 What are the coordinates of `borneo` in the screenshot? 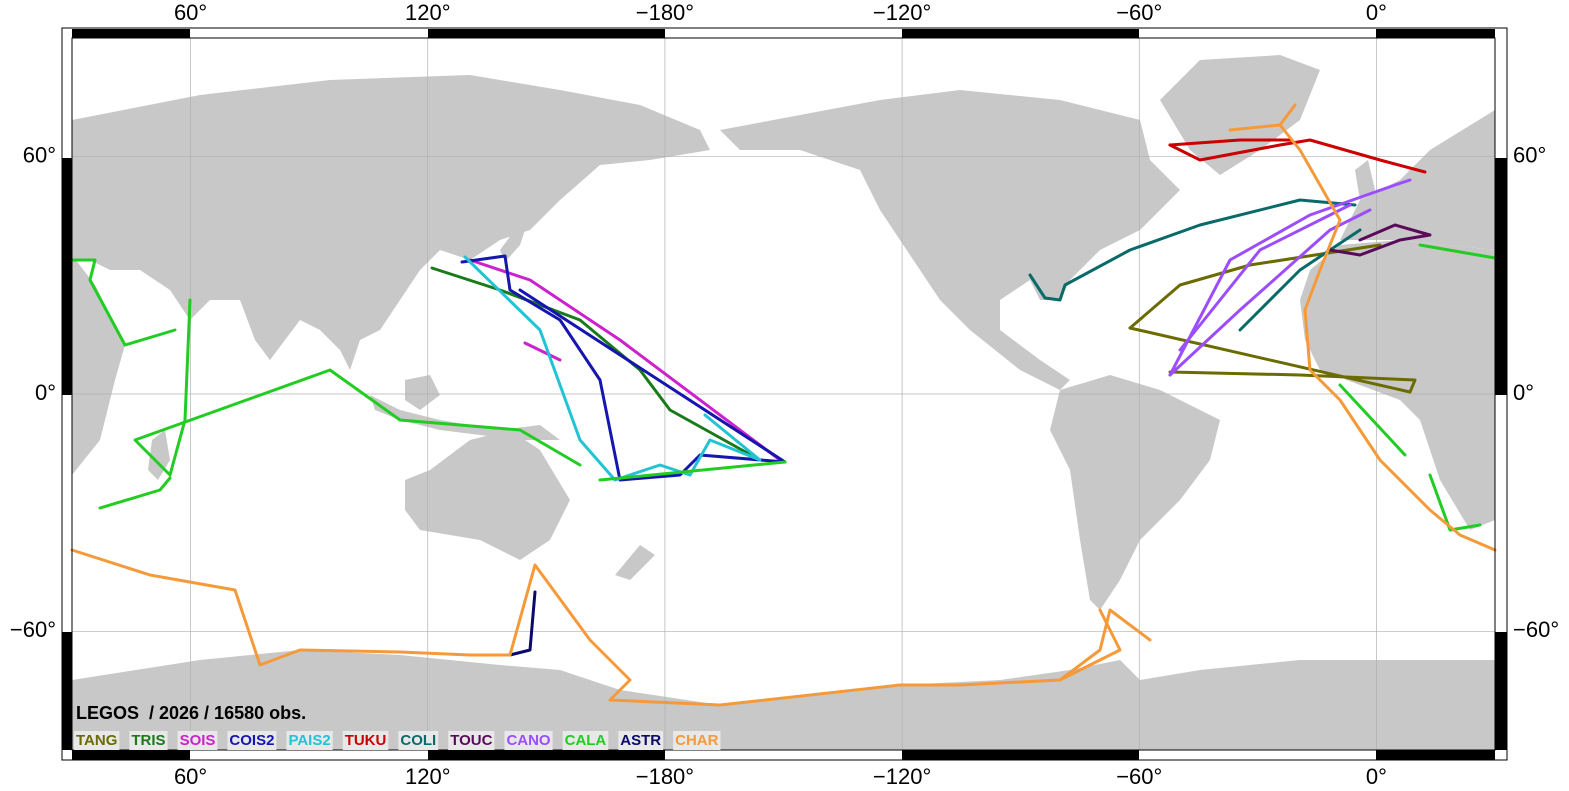 It's located at (422, 392).